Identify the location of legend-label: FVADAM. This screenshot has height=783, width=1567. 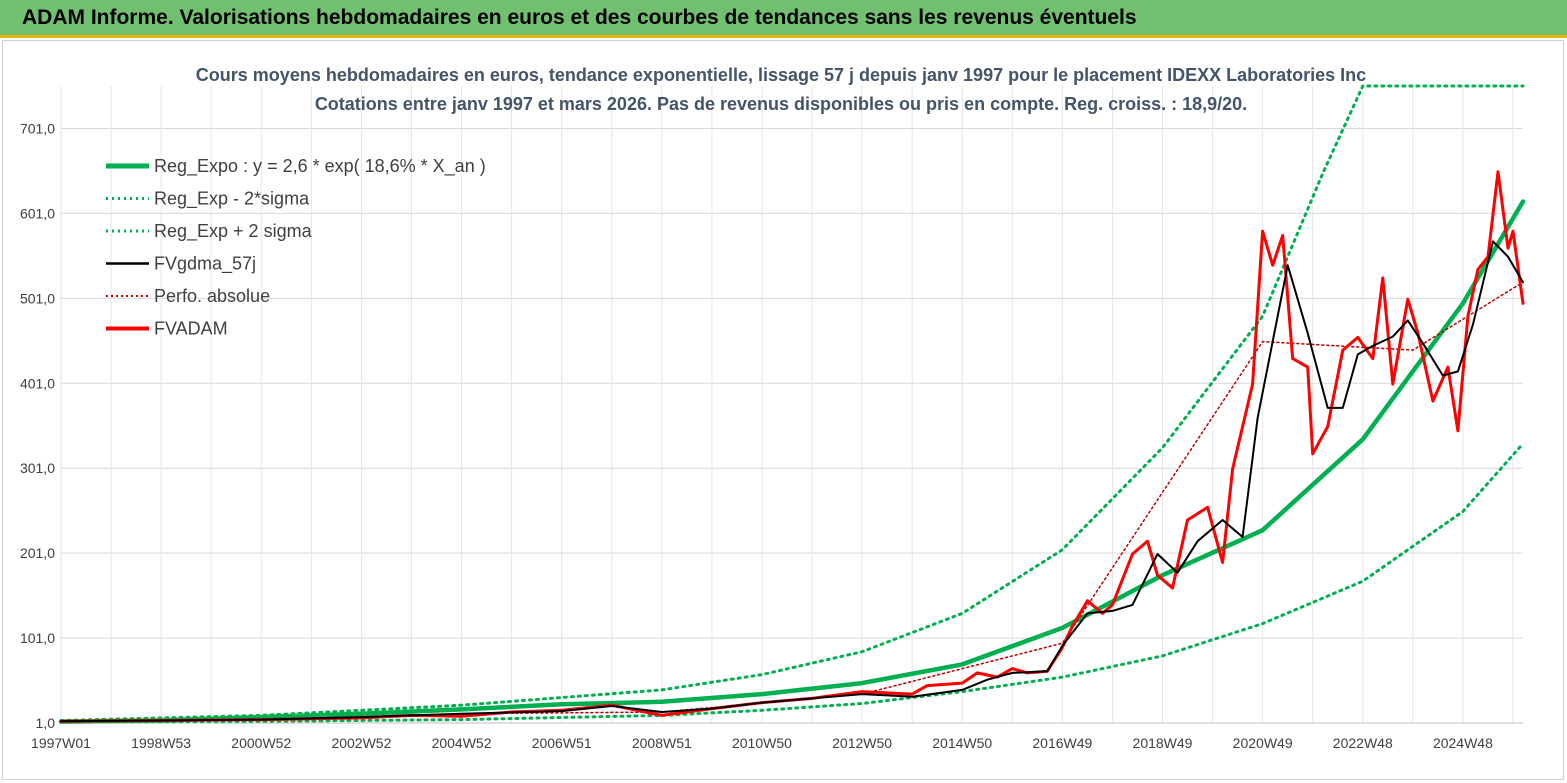
(191, 329).